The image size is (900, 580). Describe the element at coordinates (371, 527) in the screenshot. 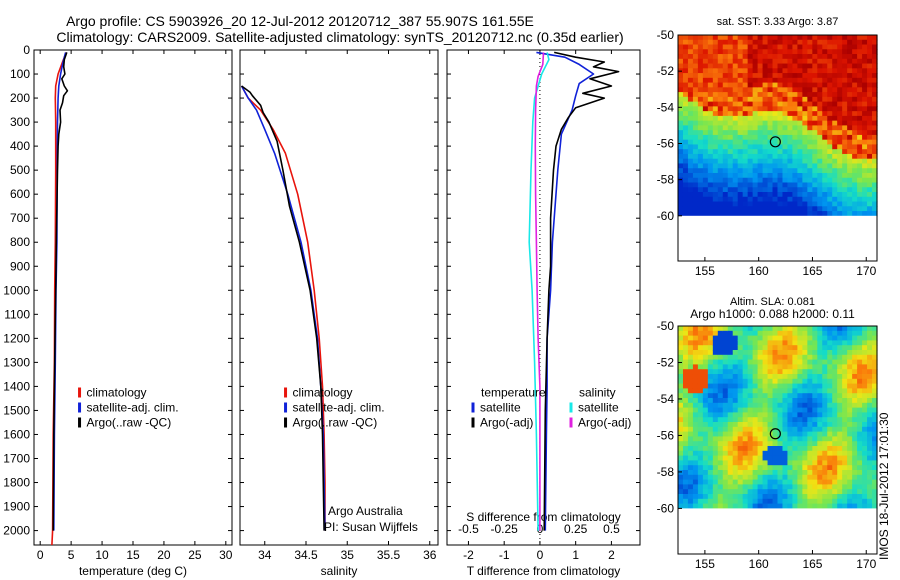

I see `annotation: PI: Susan Wijffels` at that location.